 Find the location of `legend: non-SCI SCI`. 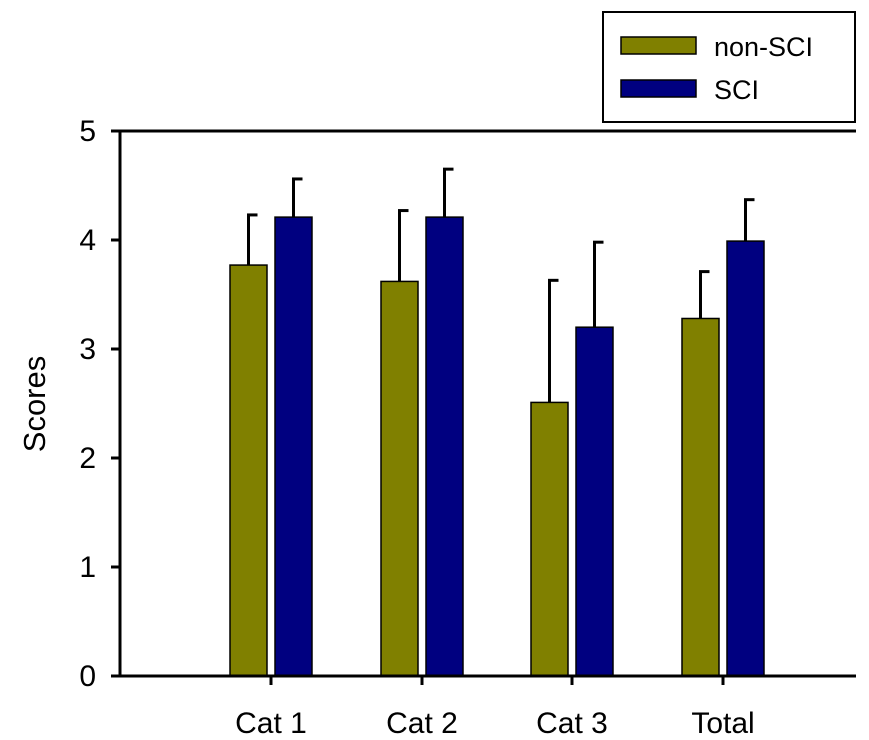

legend: non-SCI SCI is located at coordinates (729, 67).